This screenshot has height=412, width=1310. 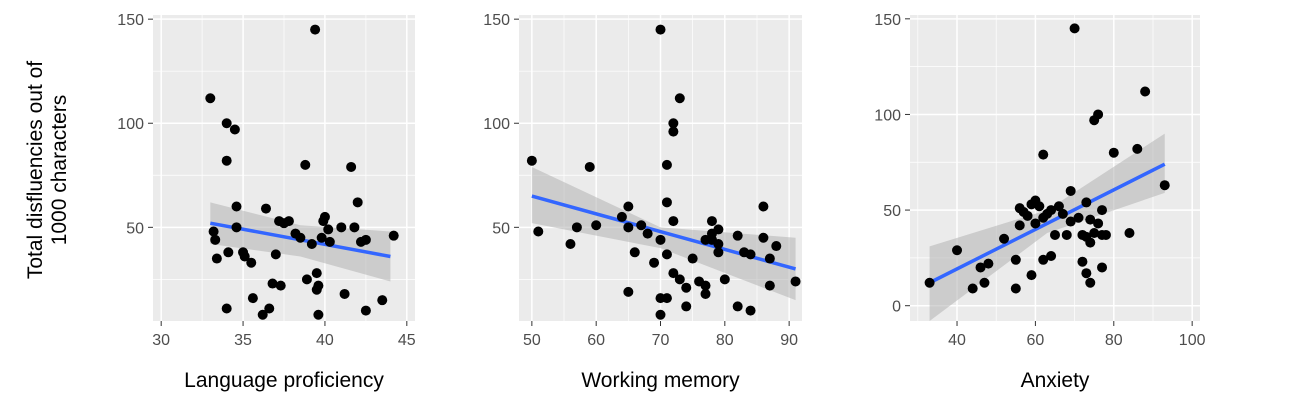 I want to click on y-tick-label: 0, so click(x=896, y=307).